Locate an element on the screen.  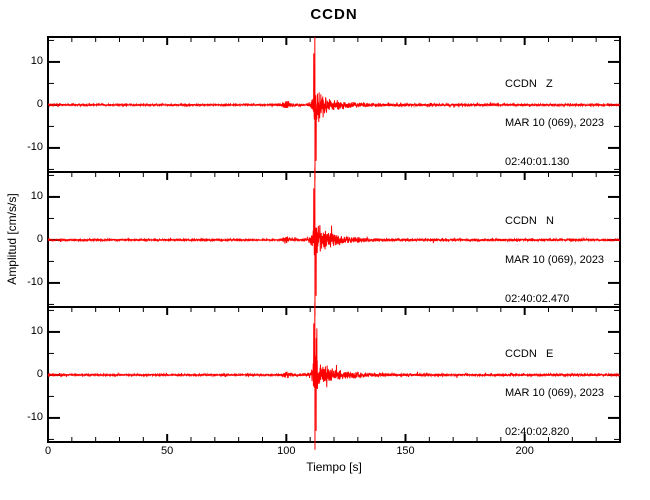
panel-annotation-z: CCDN Z MAR 10 (069), 2023 02:40:01.130 is located at coordinates (554, 123).